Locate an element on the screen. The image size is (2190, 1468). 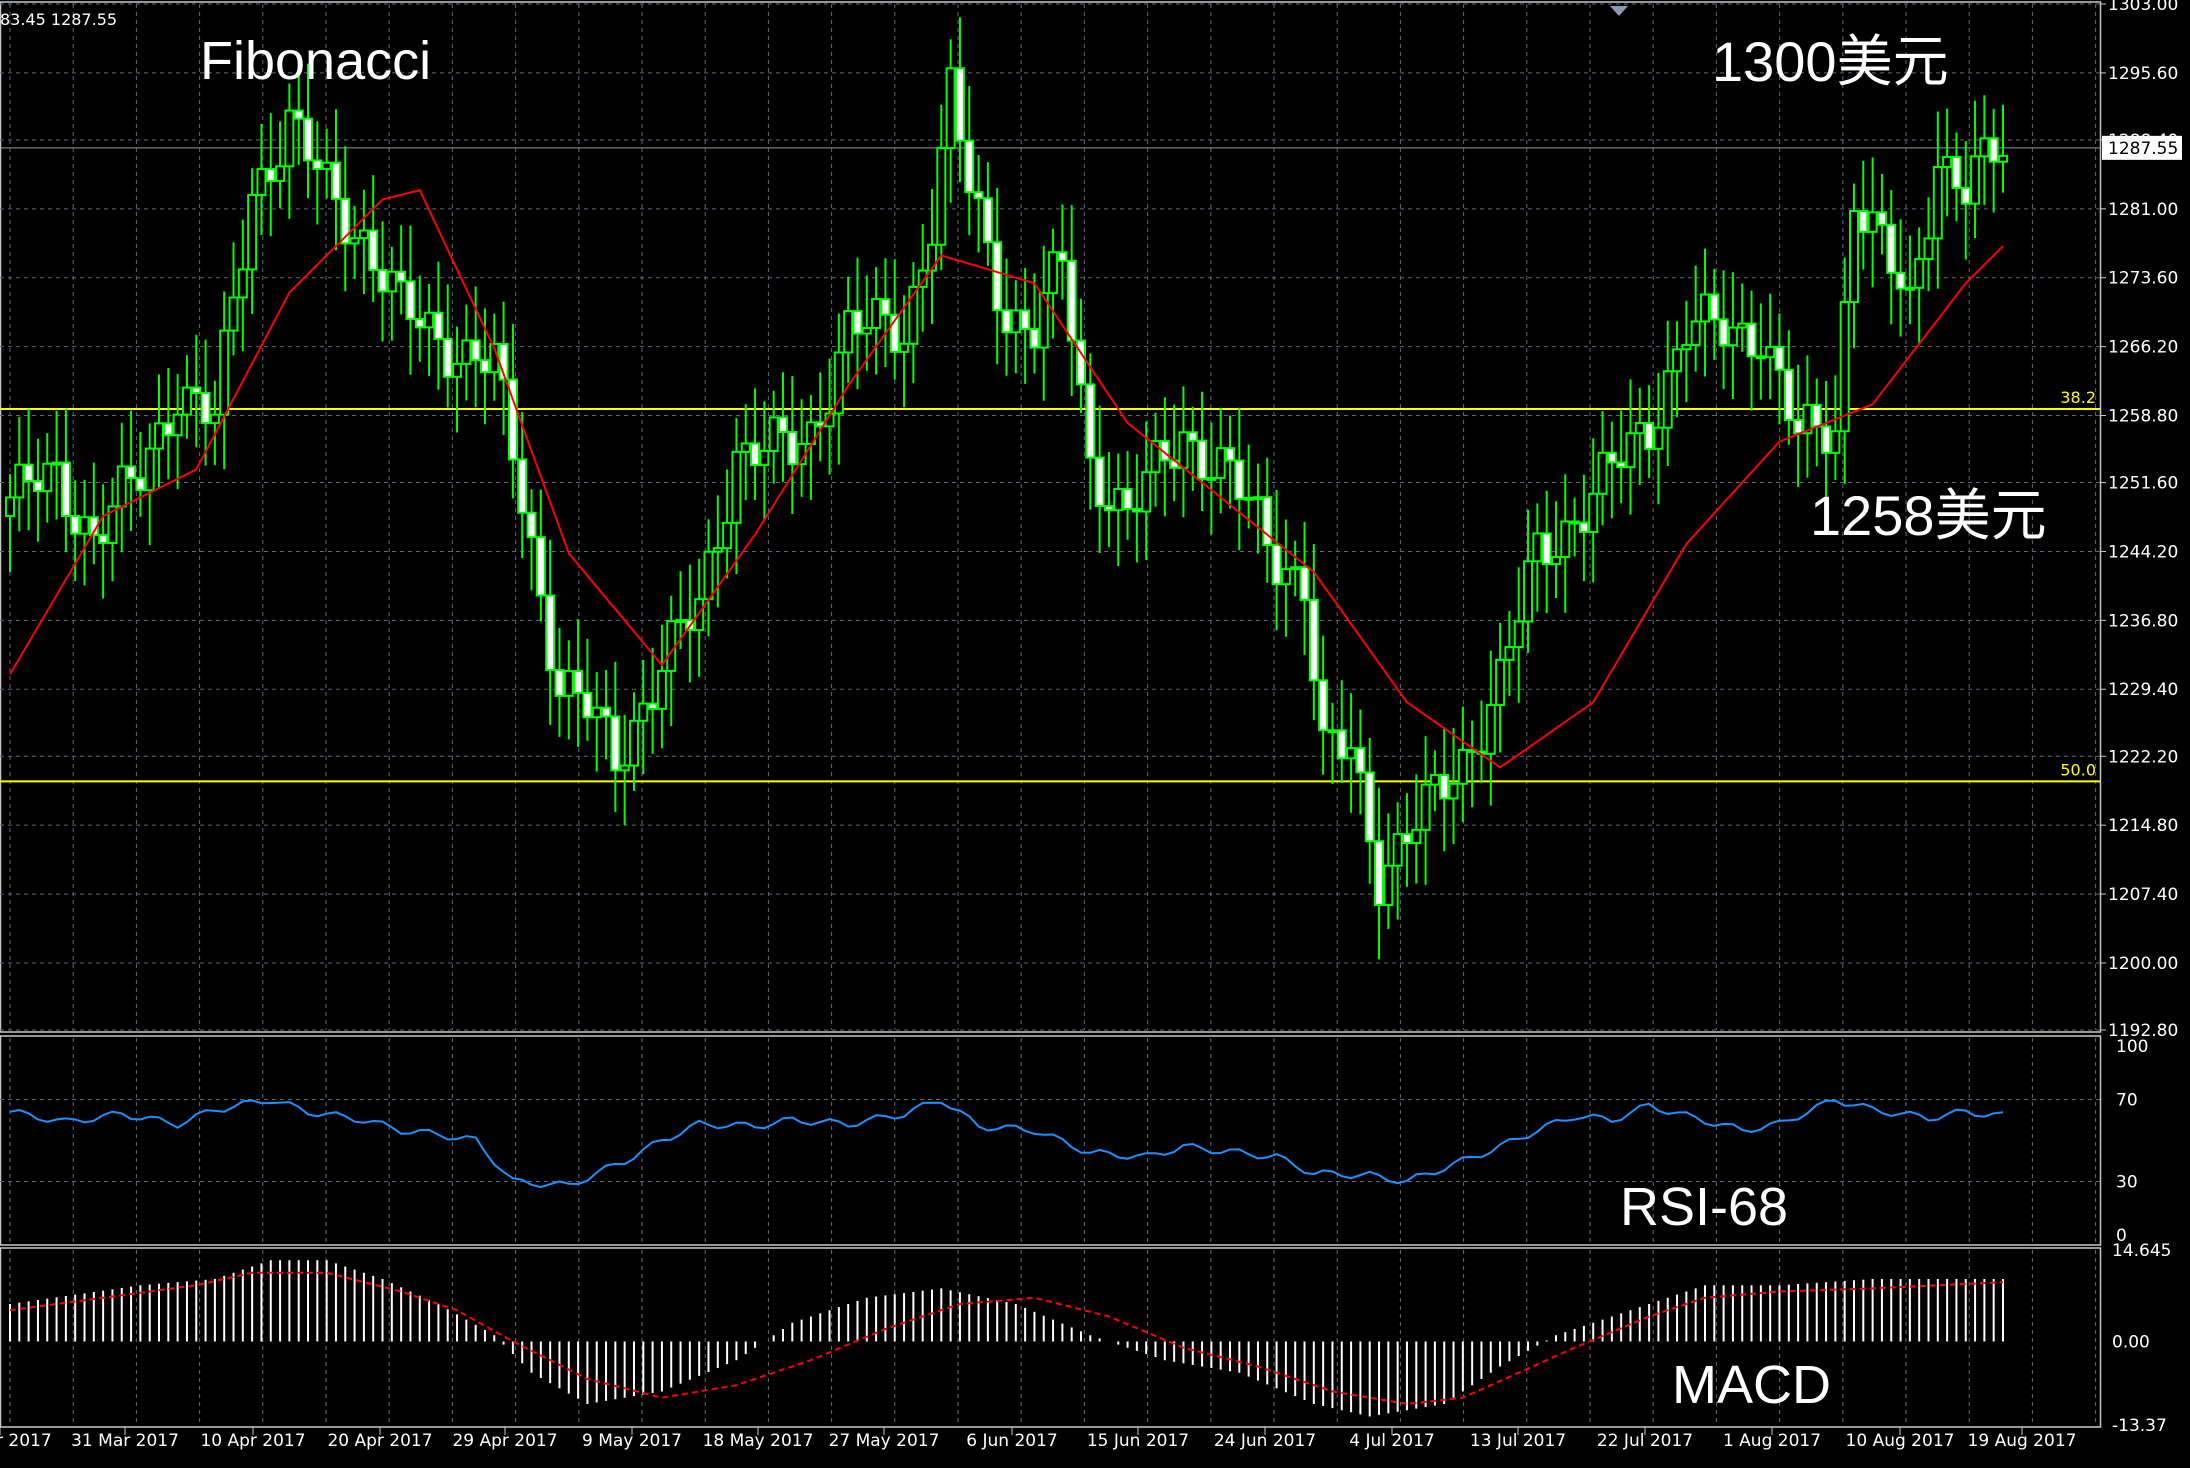
y-tick-label: 1258.80 is located at coordinates (2143, 417).